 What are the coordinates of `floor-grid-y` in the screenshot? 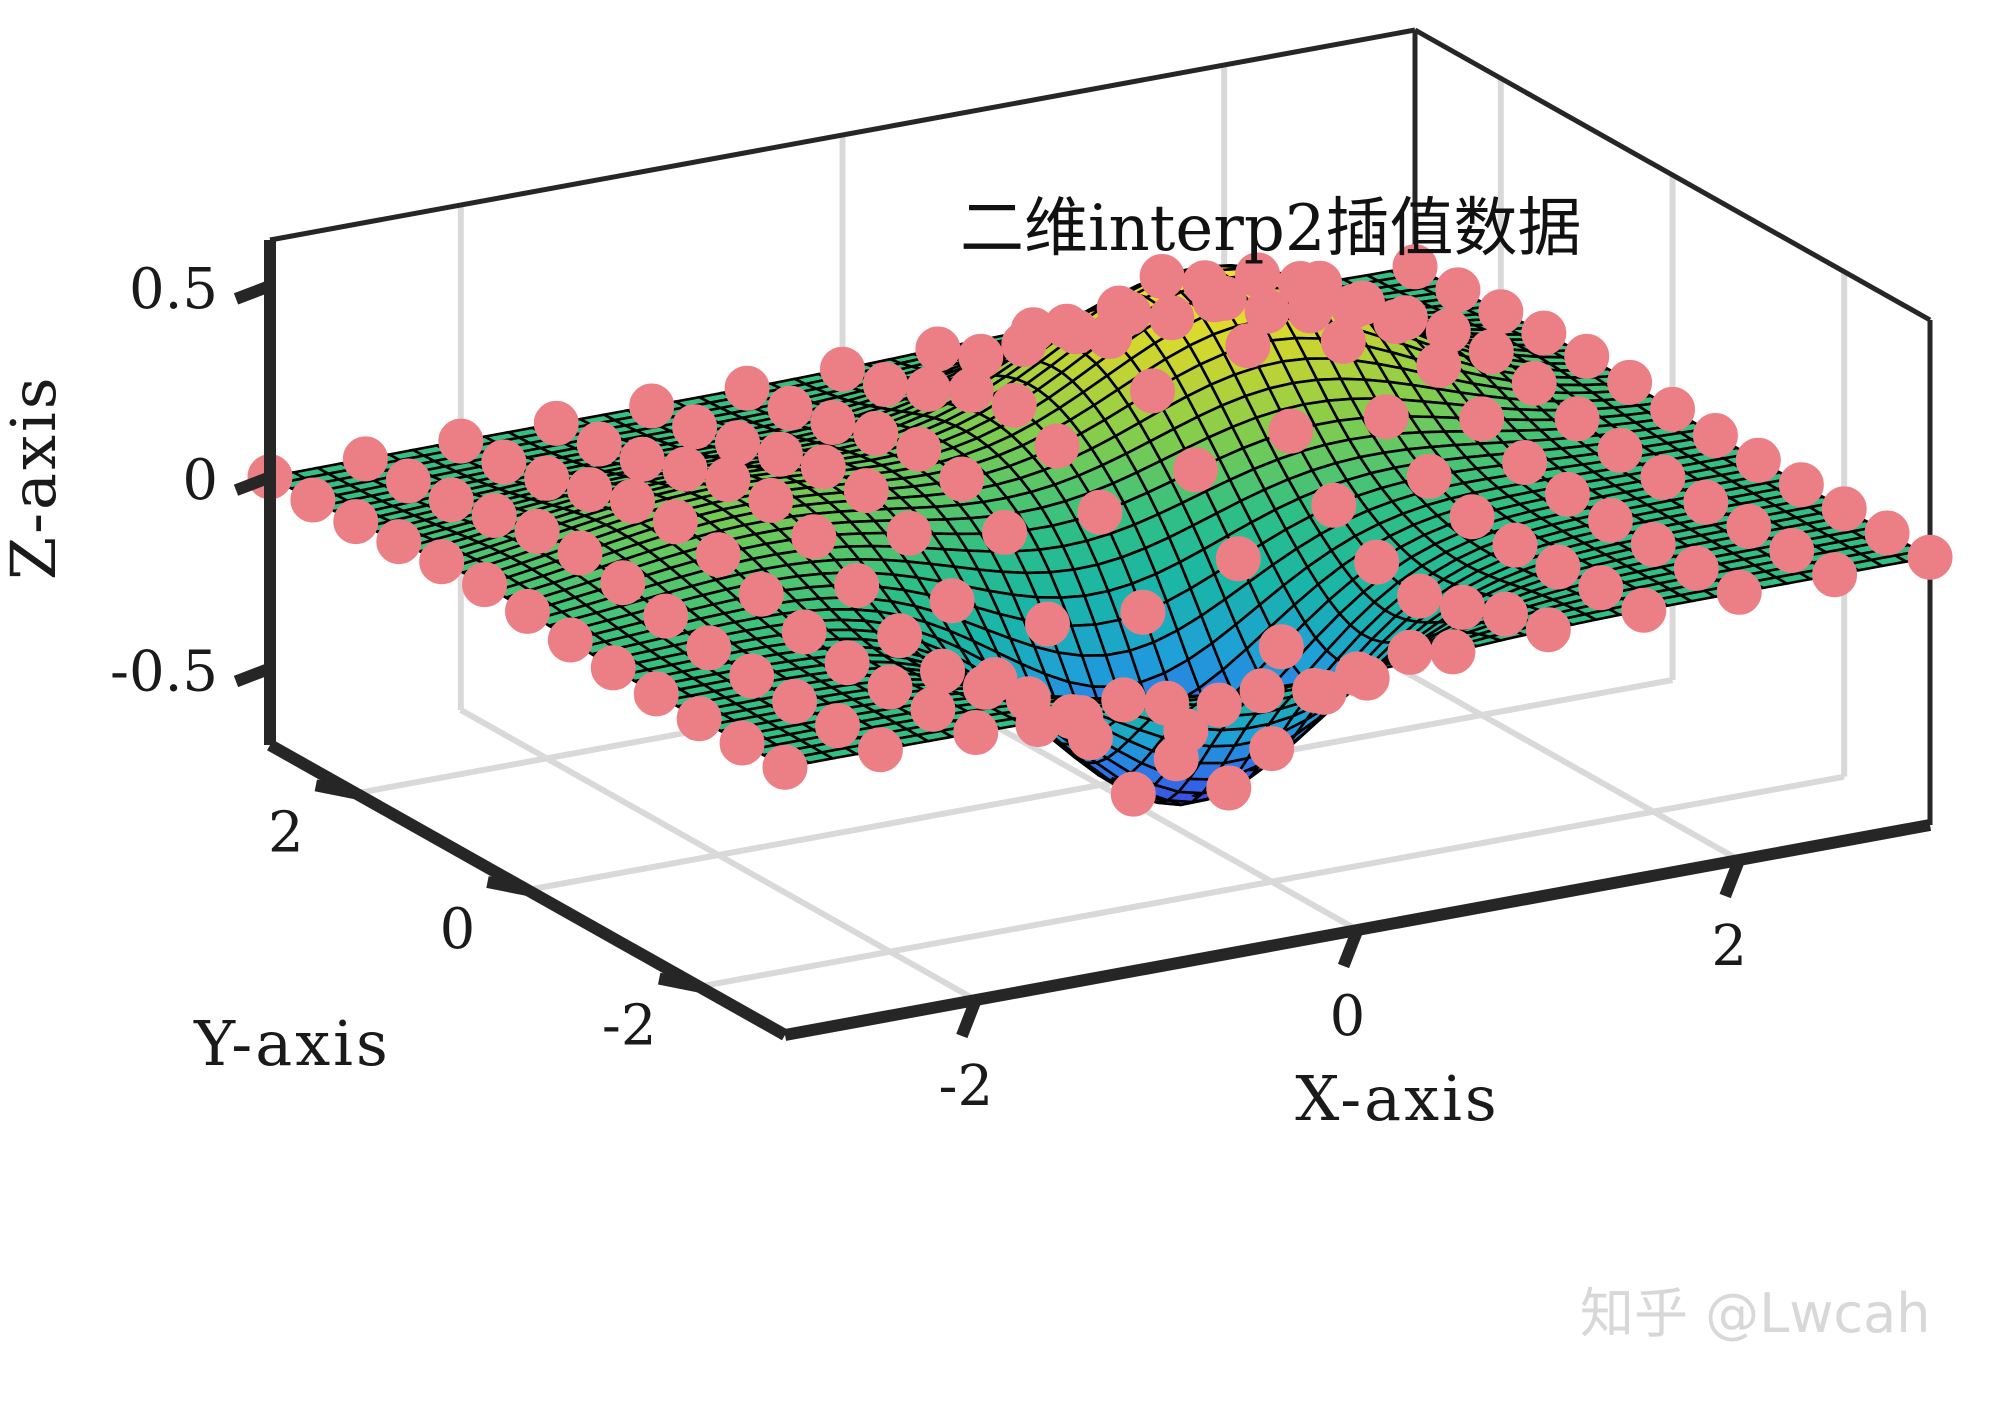 It's located at (1100, 785).